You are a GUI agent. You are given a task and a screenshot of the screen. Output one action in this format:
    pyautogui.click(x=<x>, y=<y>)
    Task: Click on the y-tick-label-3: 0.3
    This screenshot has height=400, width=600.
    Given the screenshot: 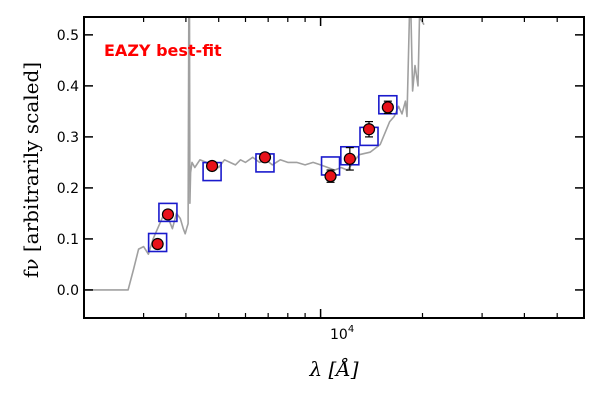 What is the action you would take?
    pyautogui.click(x=68, y=138)
    